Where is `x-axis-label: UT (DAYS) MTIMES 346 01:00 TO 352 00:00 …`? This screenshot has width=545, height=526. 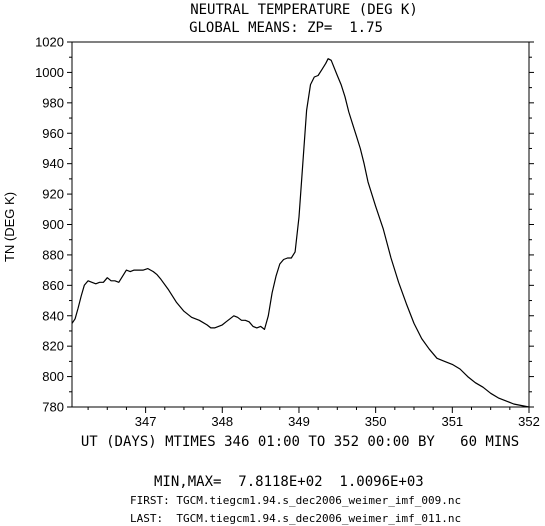 x-axis-label: UT (DAYS) MTIMES 346 01:00 TO 352 00:00 … is located at coordinates (300, 442).